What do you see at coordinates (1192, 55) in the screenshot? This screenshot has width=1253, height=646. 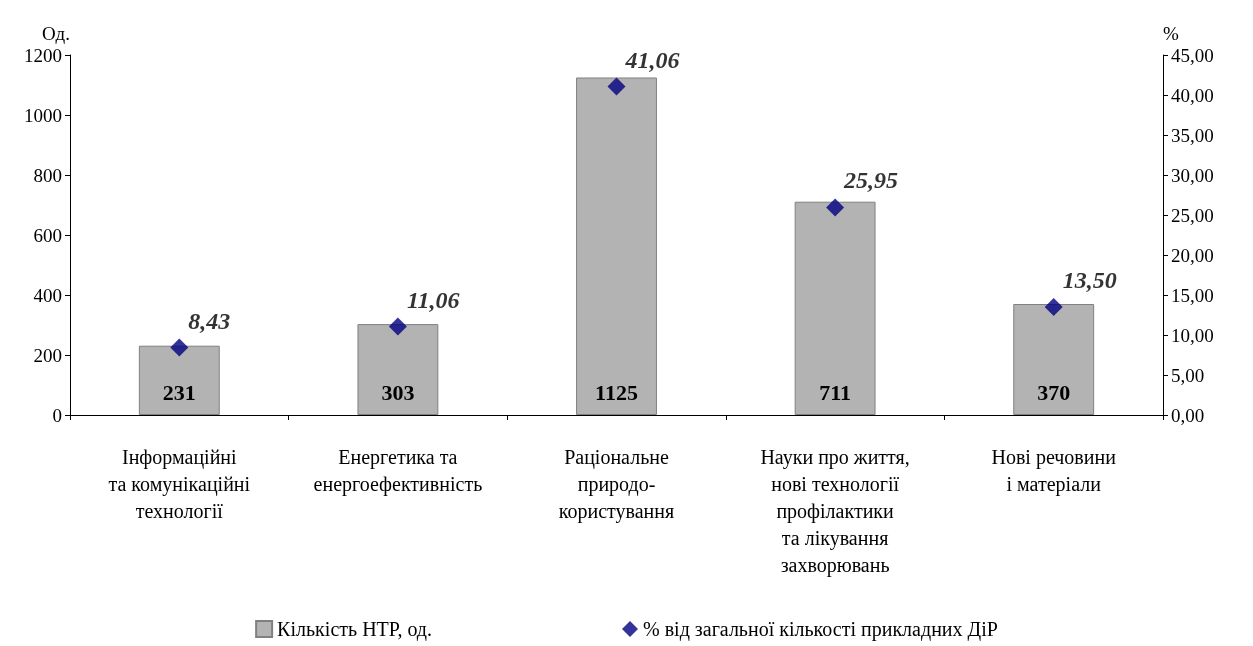 I see `y2-tick-label: 45,00` at bounding box center [1192, 55].